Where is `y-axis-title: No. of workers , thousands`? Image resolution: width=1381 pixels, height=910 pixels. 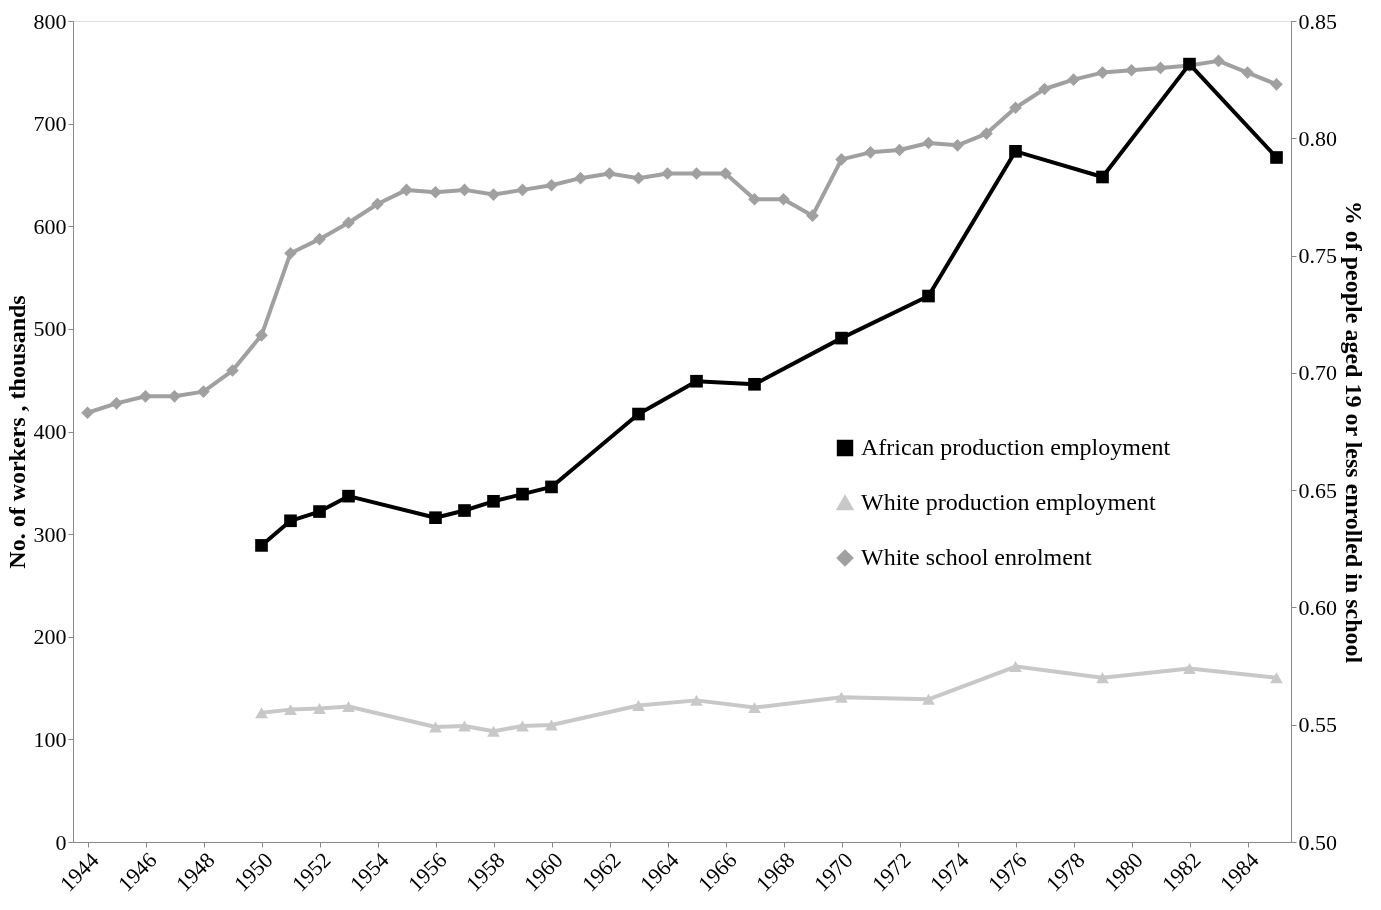 y-axis-title: No. of workers , thousands is located at coordinates (16, 432).